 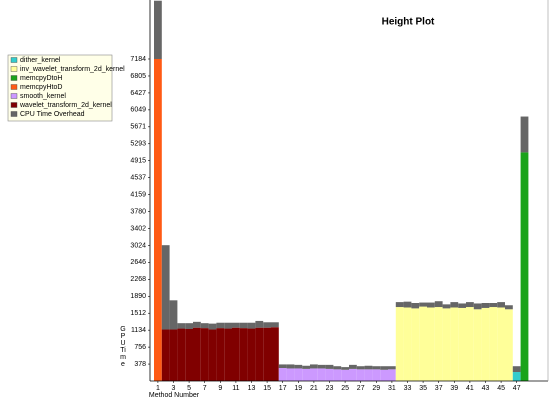 What do you see at coordinates (408, 388) in the screenshot?
I see `x-tick-label: 33` at bounding box center [408, 388].